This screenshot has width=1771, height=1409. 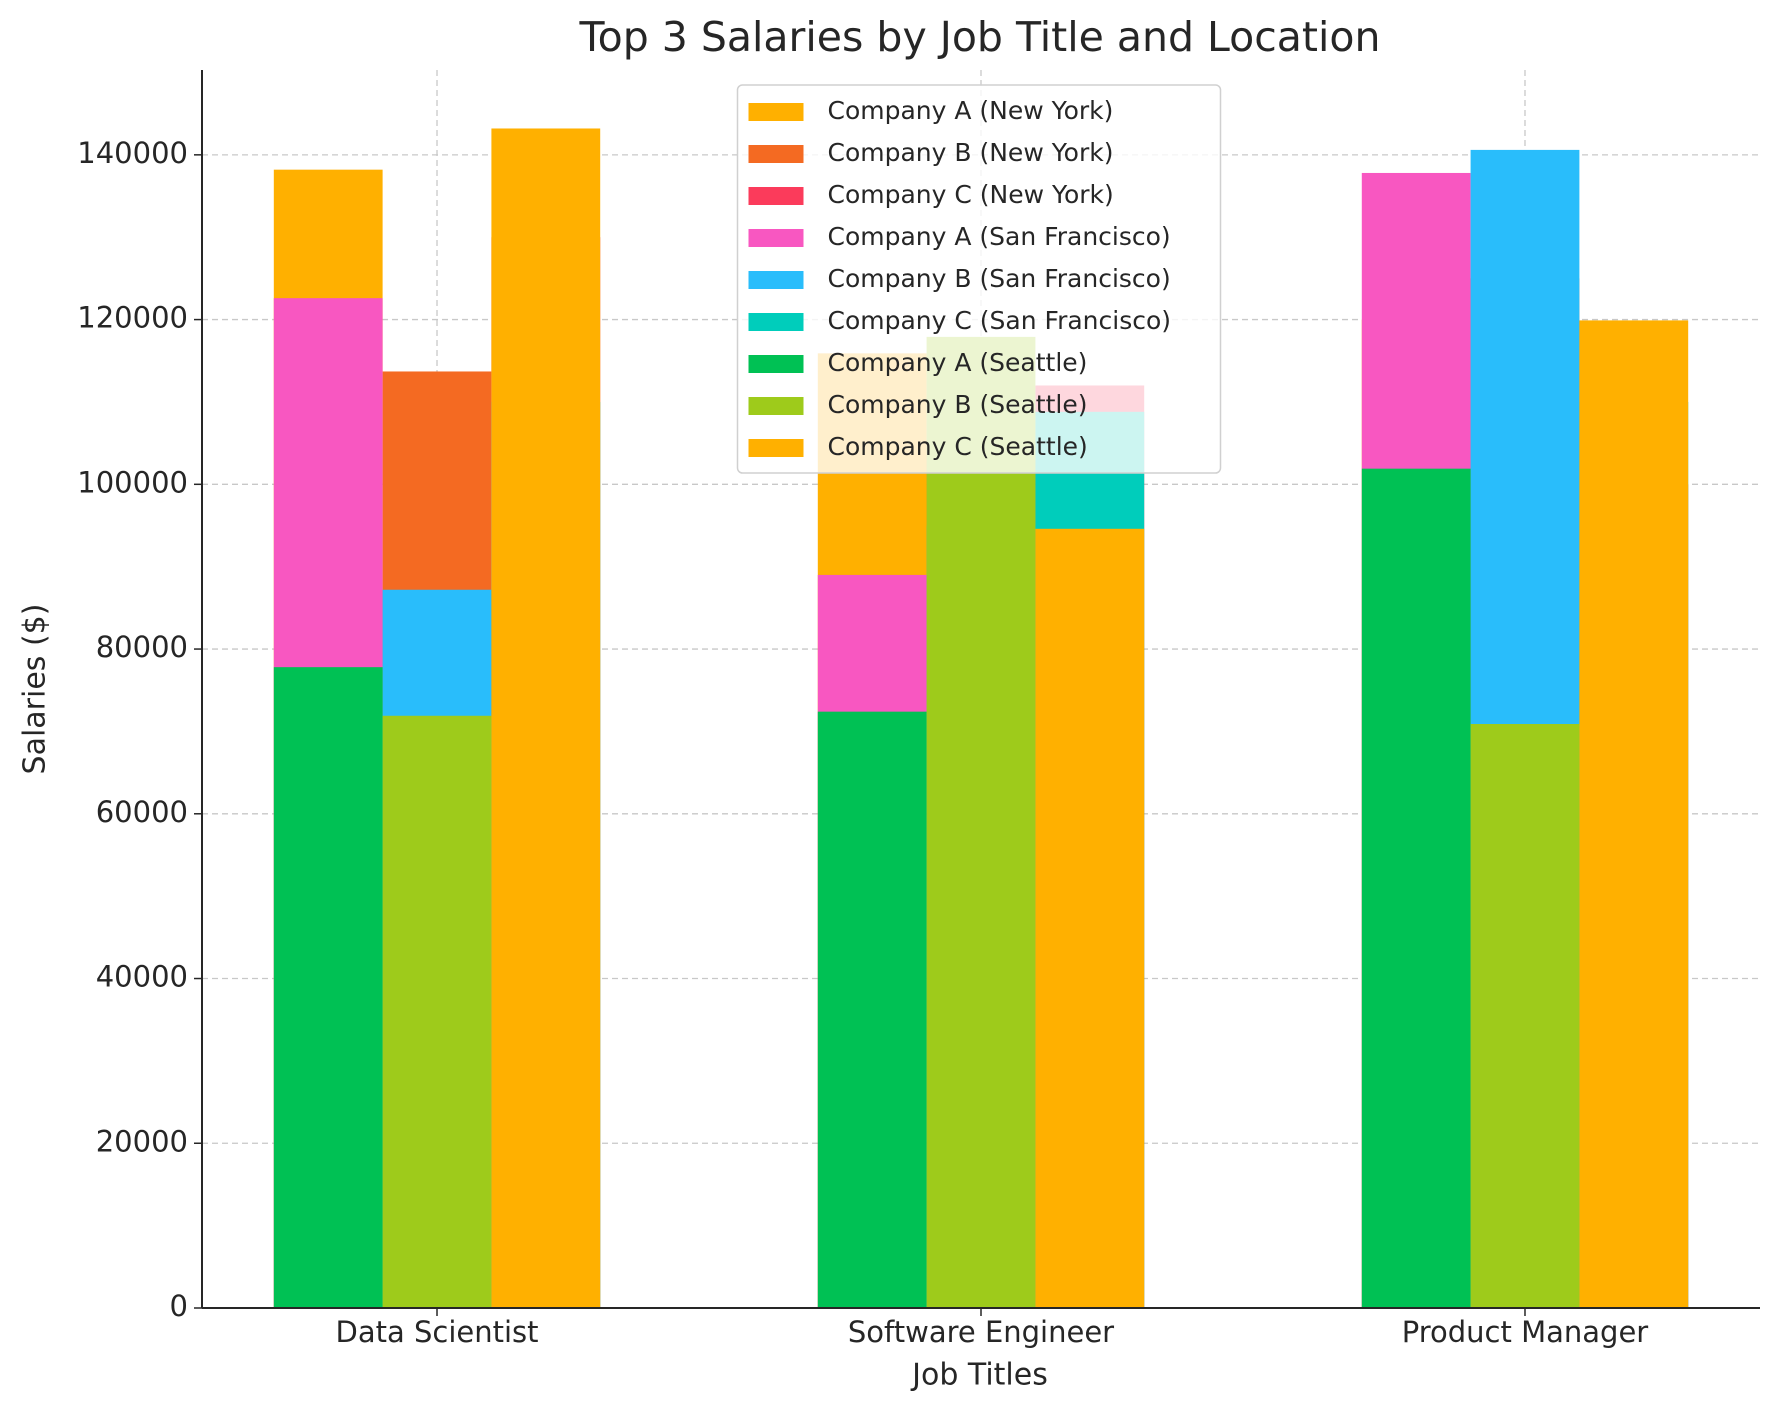 I want to click on x-tick-label: Data Scientist, so click(x=437, y=1332).